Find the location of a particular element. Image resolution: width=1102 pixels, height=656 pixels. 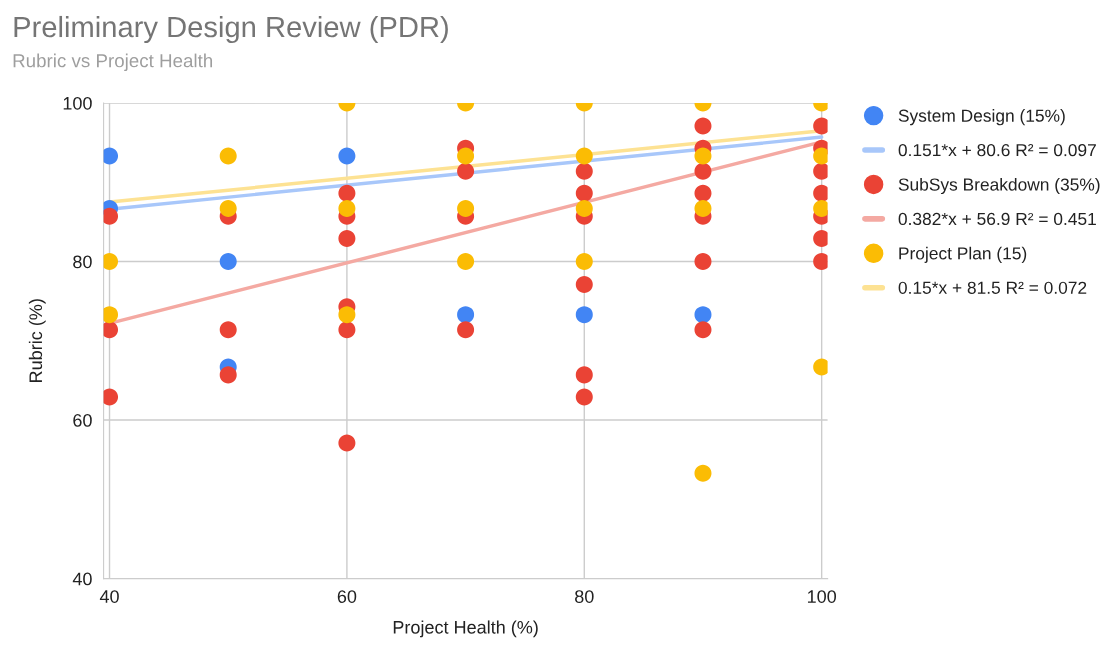

legend-label: 0.15*x + 81.5 R² = 0.072 is located at coordinates (992, 287).